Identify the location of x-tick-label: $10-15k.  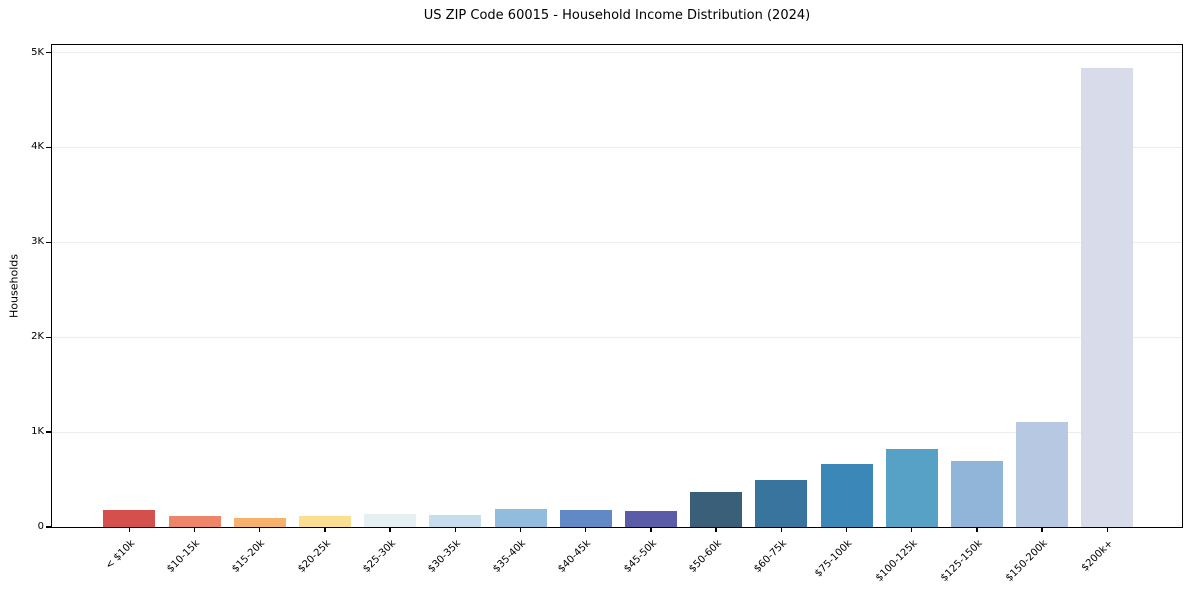
(184, 556).